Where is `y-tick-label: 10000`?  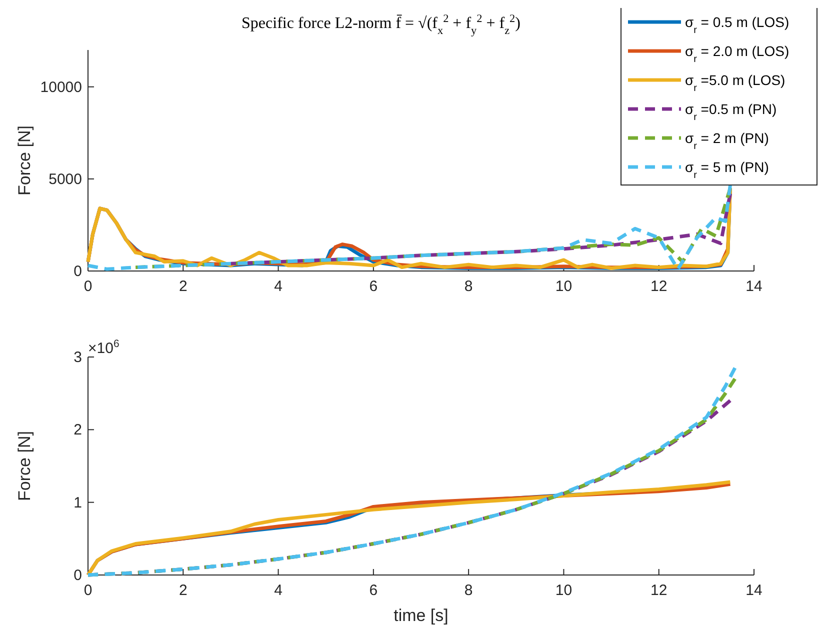 y-tick-label: 10000 is located at coordinates (61, 87).